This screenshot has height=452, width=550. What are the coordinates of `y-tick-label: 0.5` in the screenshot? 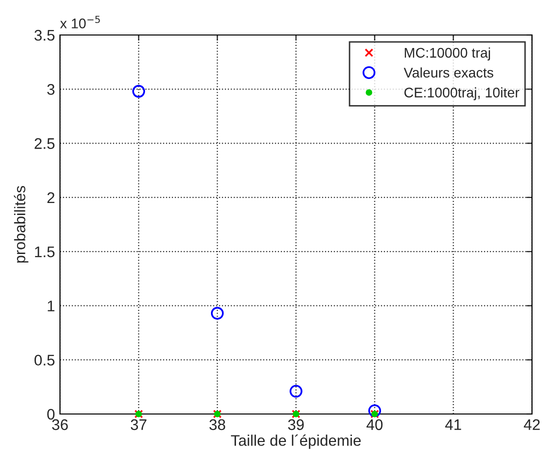 It's located at (44, 360).